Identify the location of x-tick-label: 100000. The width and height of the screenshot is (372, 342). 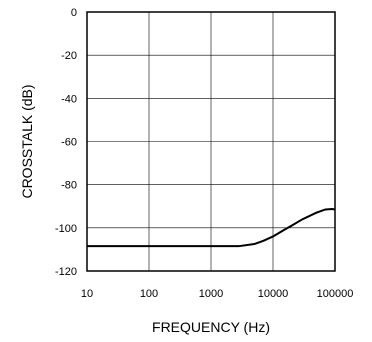
(335, 294).